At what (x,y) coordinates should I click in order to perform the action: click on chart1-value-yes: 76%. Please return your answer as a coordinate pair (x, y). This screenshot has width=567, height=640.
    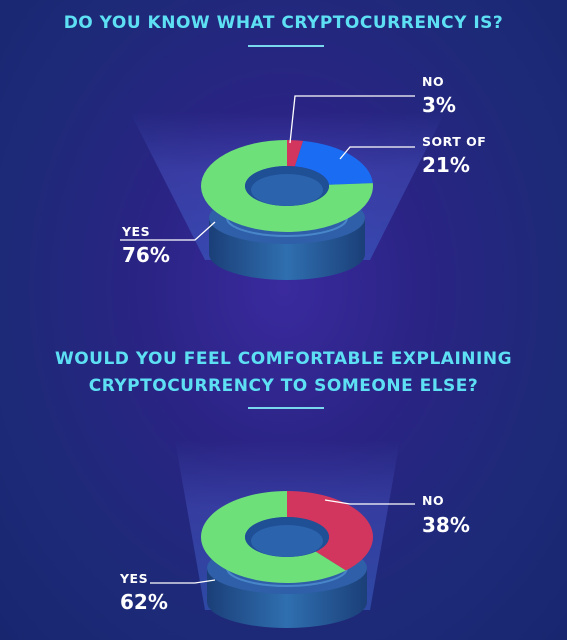
    Looking at the image, I should click on (146, 255).